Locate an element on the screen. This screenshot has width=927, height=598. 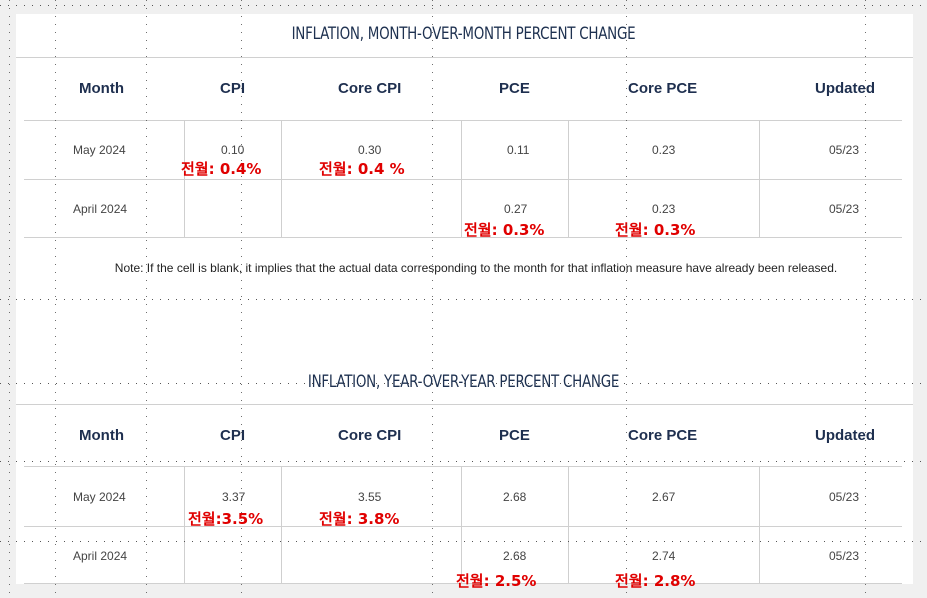
yoy-cell-core-cpi: 3.55 is located at coordinates (370, 497).